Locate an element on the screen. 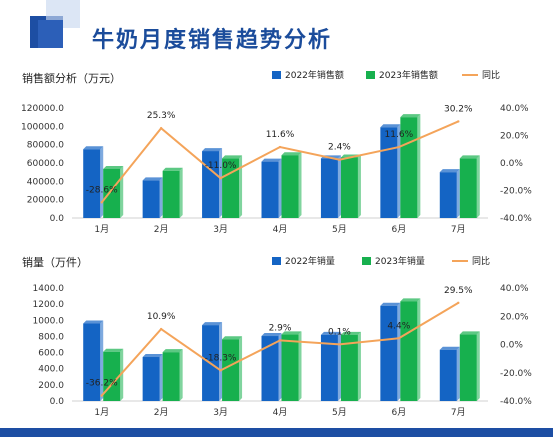  yoy-data-label: -28.6% is located at coordinates (102, 190).